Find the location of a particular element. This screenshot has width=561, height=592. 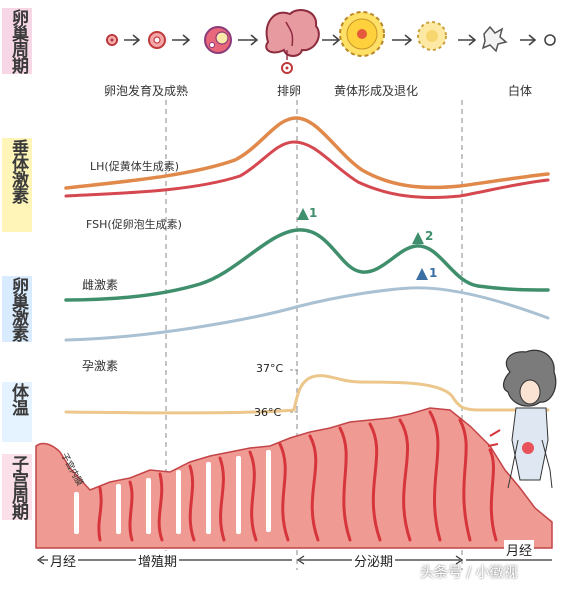

estrogen-peak-2-label: 2 is located at coordinates (429, 236).